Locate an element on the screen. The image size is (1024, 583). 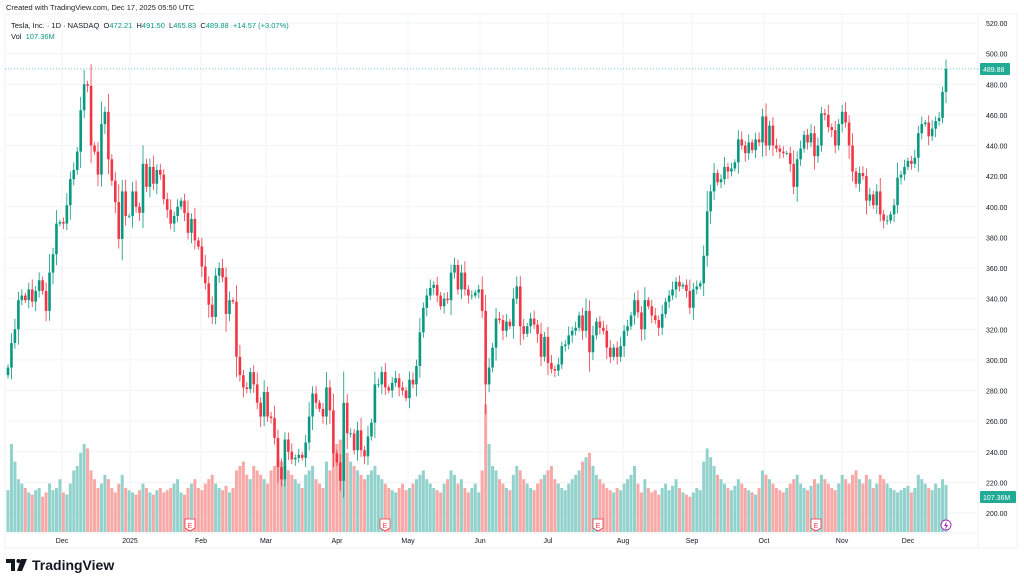
close-value: 489.88 is located at coordinates (217, 25).